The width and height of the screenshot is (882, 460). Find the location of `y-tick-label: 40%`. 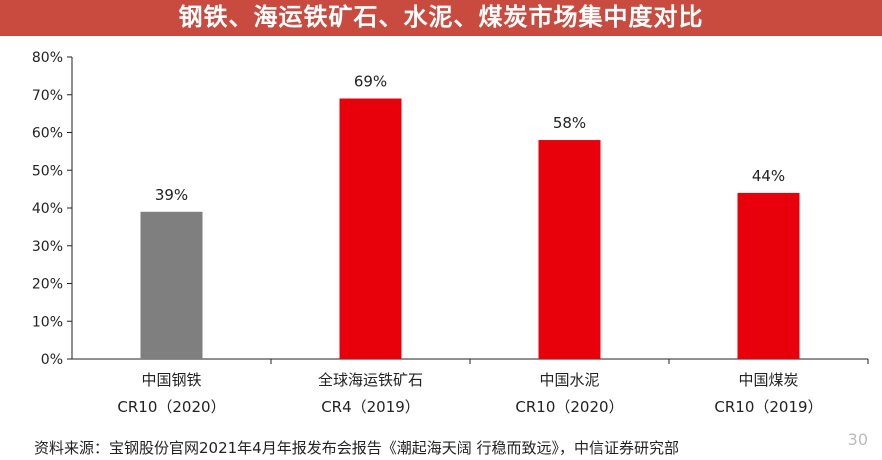

y-tick-label: 40% is located at coordinates (47, 209).